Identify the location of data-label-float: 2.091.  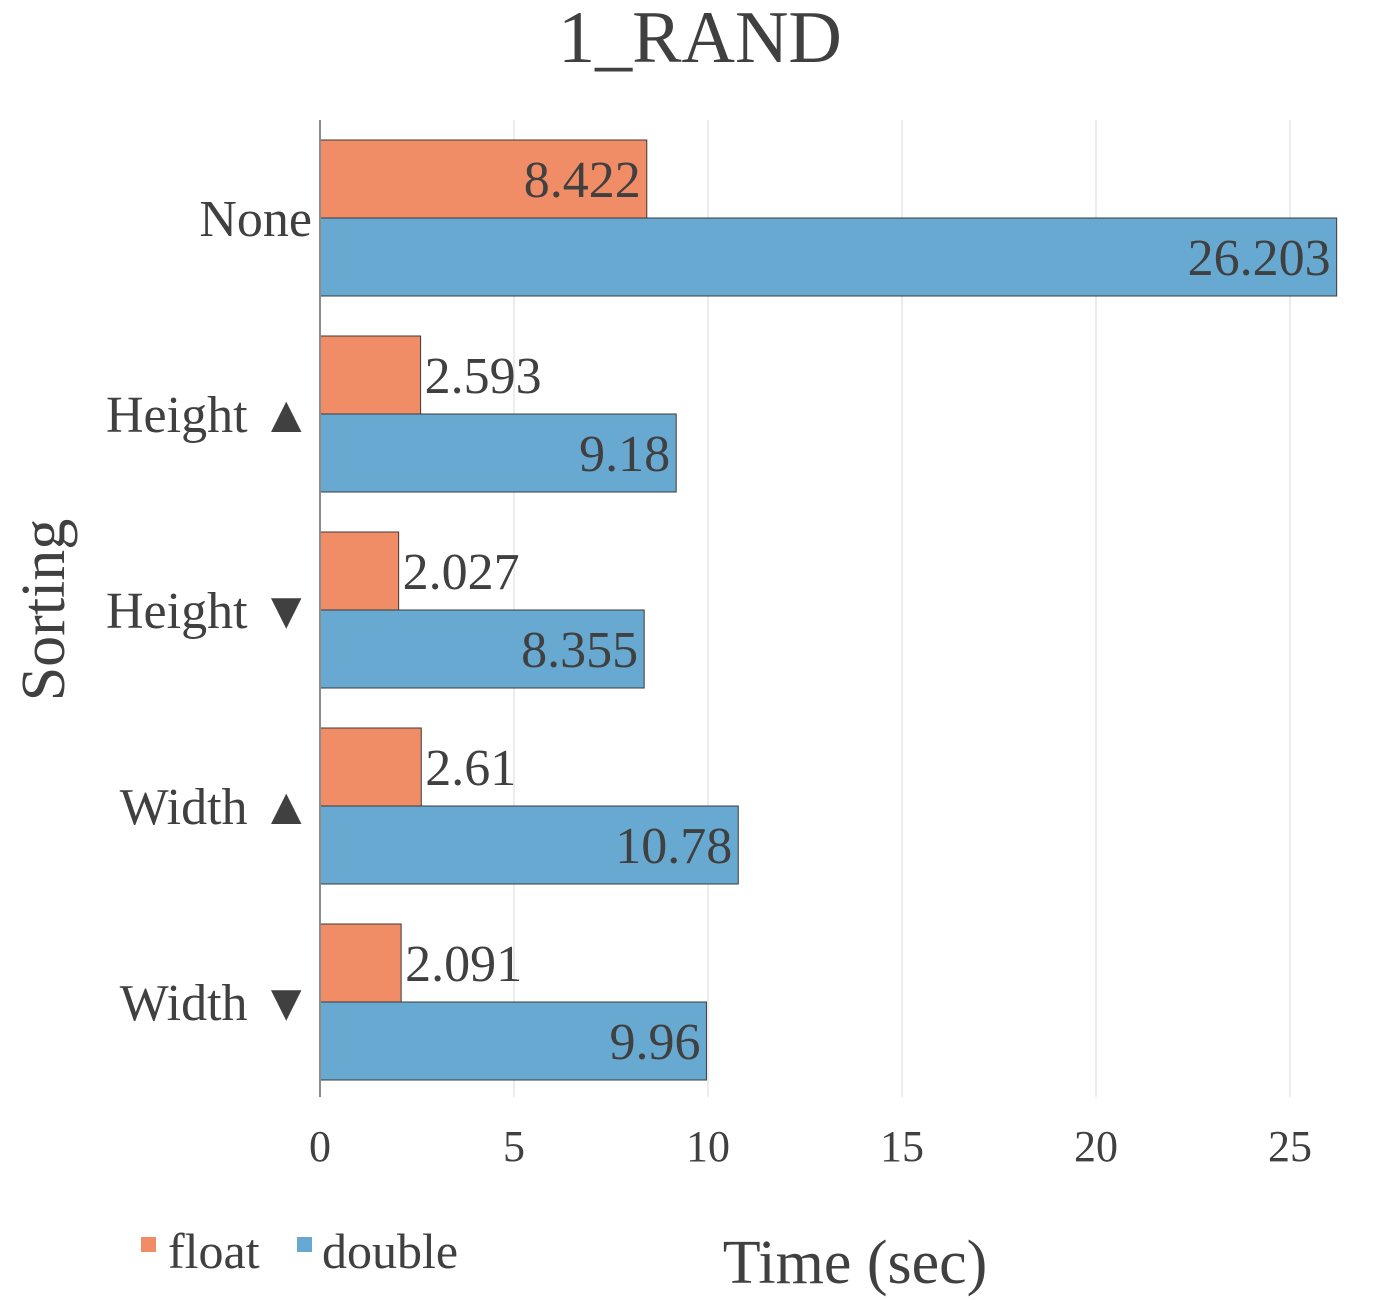
(463, 964).